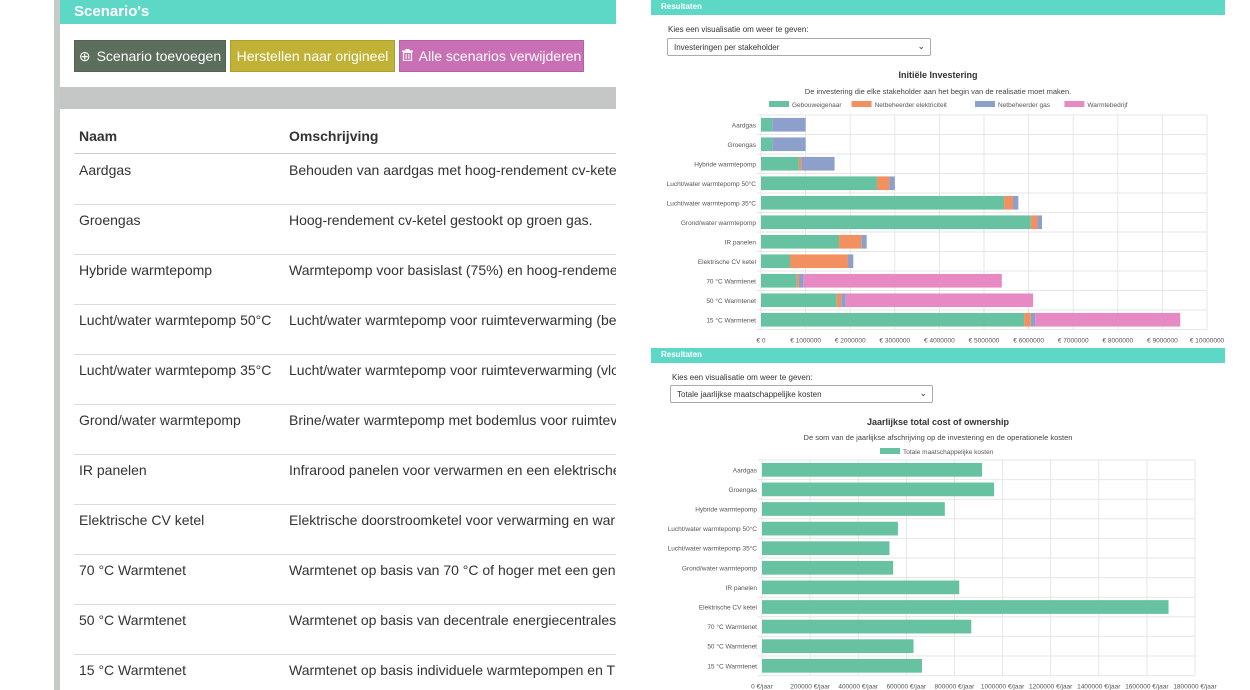 This screenshot has height=690, width=1250. What do you see at coordinates (1099, 687) in the screenshot?
I see `x-tick-label: 1400000 €/jaar` at bounding box center [1099, 687].